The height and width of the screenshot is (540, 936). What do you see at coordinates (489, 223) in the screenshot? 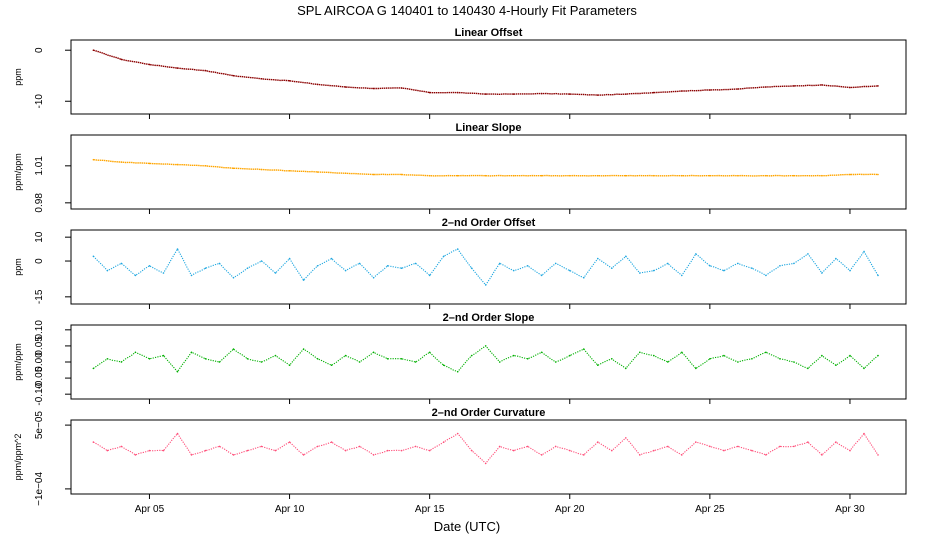
I see `panel-title: 2–nd Order Offset` at bounding box center [489, 223].